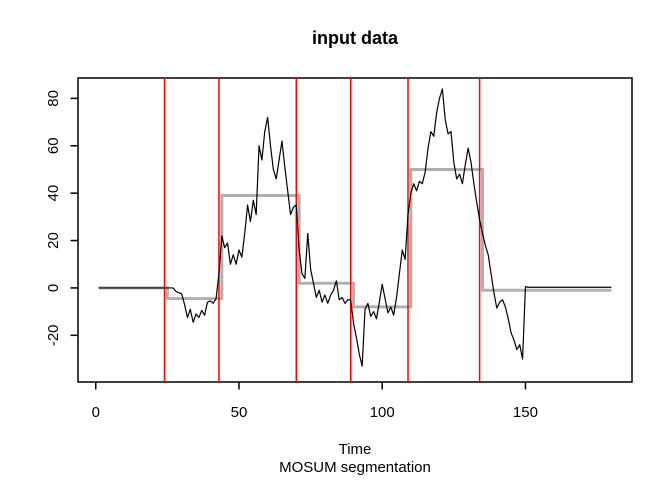  Describe the element at coordinates (53, 193) in the screenshot. I see `y-tick-label: 40` at that location.